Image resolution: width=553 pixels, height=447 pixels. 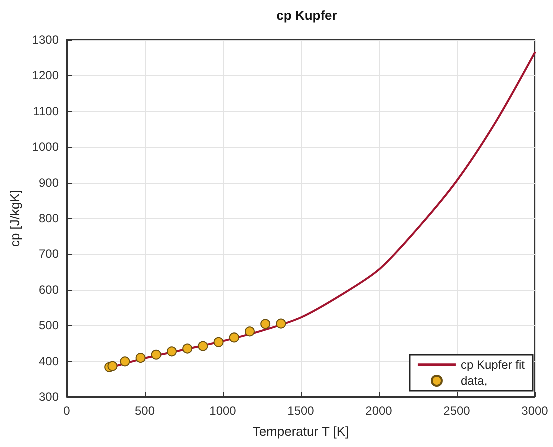 What do you see at coordinates (46, 75) in the screenshot?
I see `y-tick-label: 1200` at bounding box center [46, 75].